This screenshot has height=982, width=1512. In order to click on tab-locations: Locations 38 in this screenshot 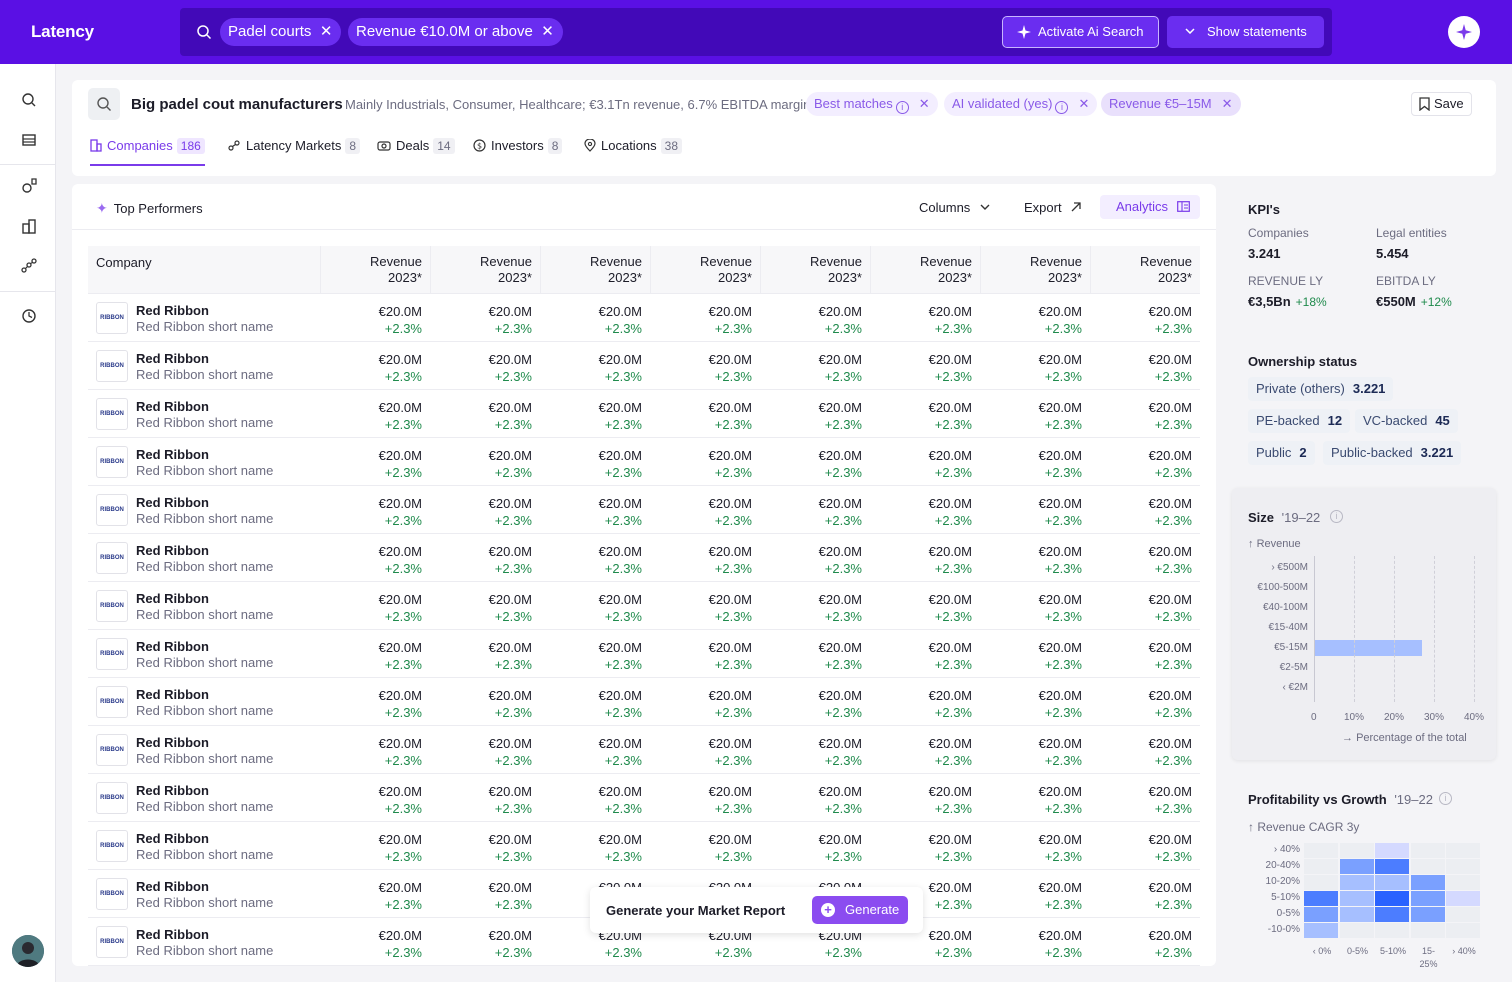, I will do `click(633, 152)`.